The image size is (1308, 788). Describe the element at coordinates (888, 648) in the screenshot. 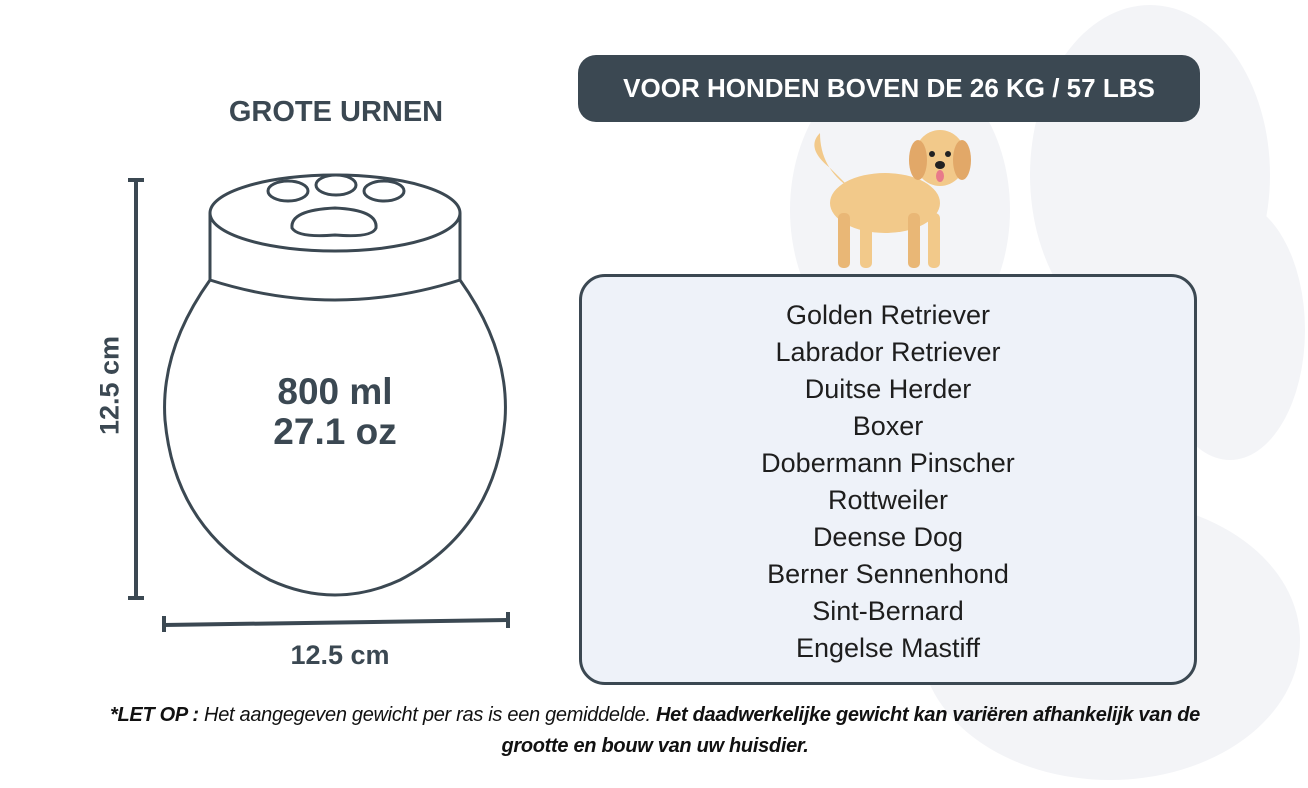

I see `list-item: Engelse Mastiff` at that location.